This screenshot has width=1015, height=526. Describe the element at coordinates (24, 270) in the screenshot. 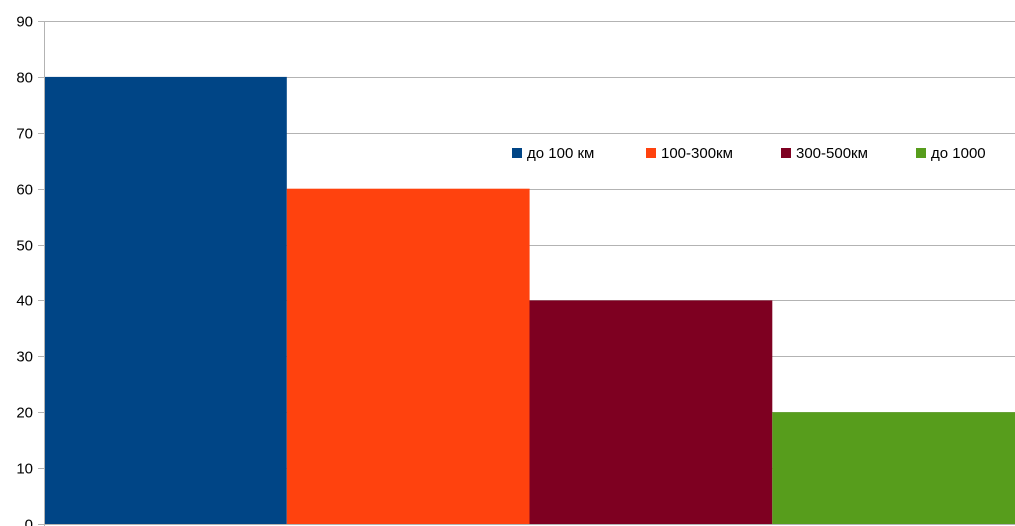

I see `y-axis-ticks: 0 10 20 30 40 50 60 70 80 90` at that location.